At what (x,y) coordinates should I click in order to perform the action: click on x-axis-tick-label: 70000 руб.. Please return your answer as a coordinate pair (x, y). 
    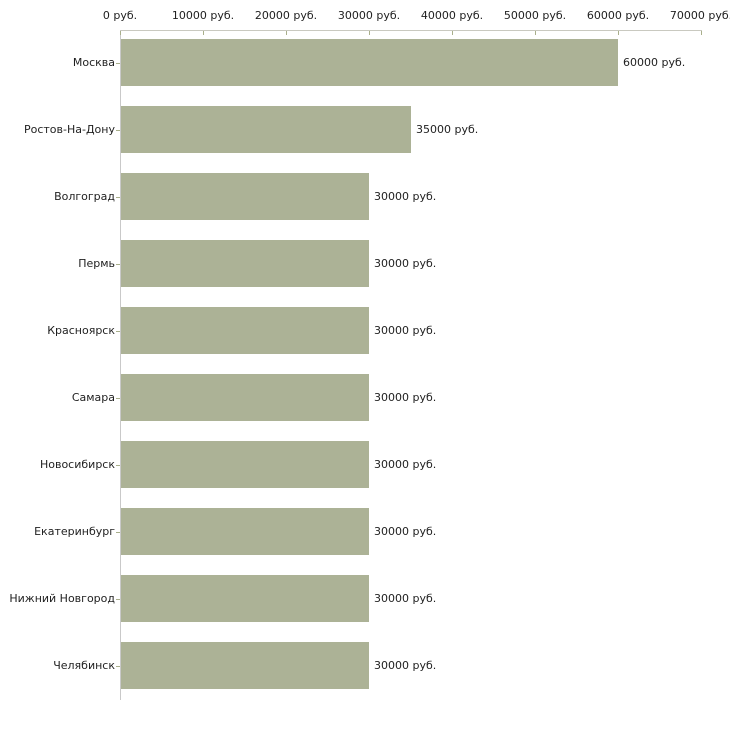
    Looking at the image, I should click on (699, 15).